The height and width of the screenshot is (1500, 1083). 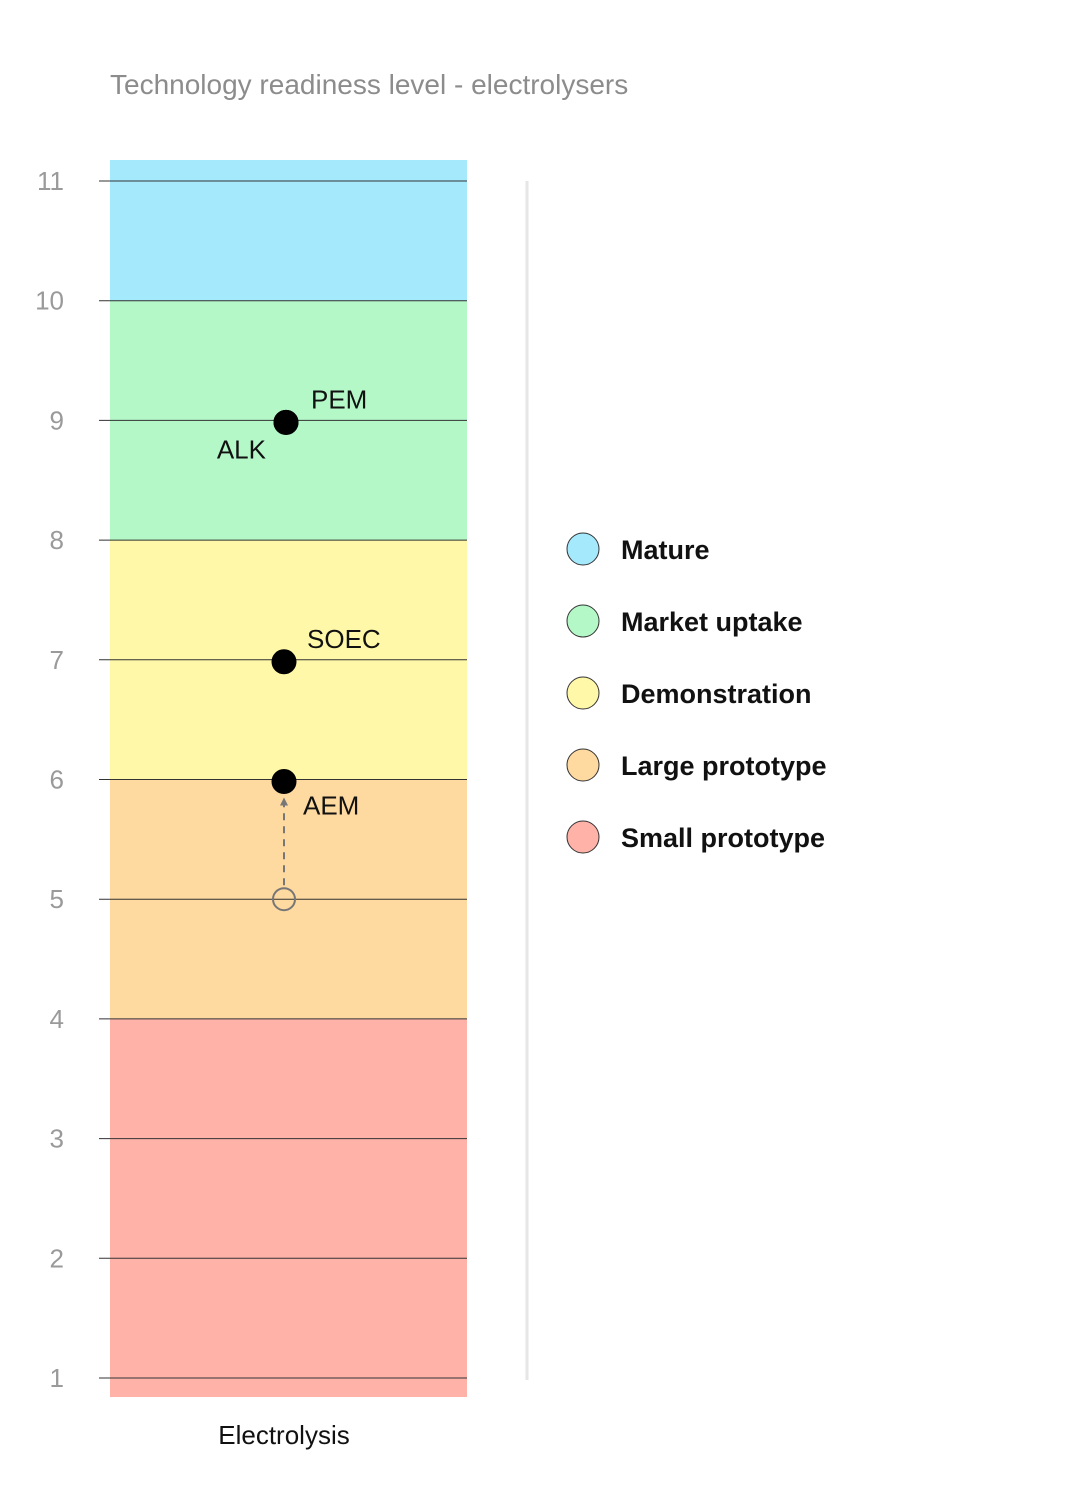 What do you see at coordinates (724, 766) in the screenshot?
I see `legend-label: Large prototype` at bounding box center [724, 766].